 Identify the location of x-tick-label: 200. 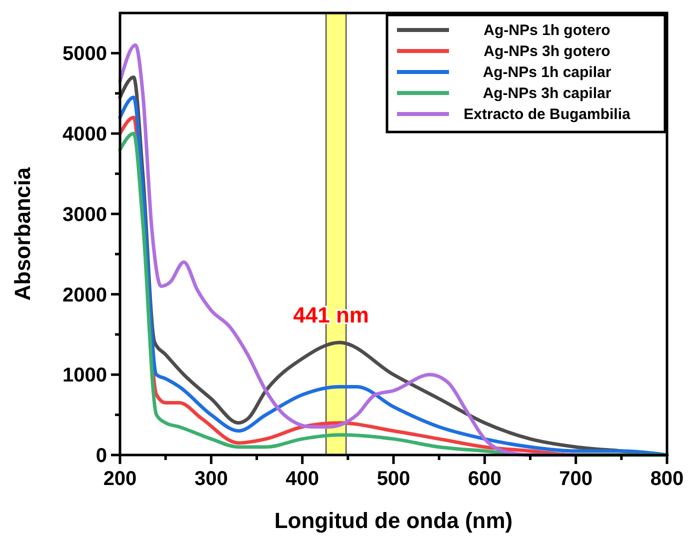
(120, 479).